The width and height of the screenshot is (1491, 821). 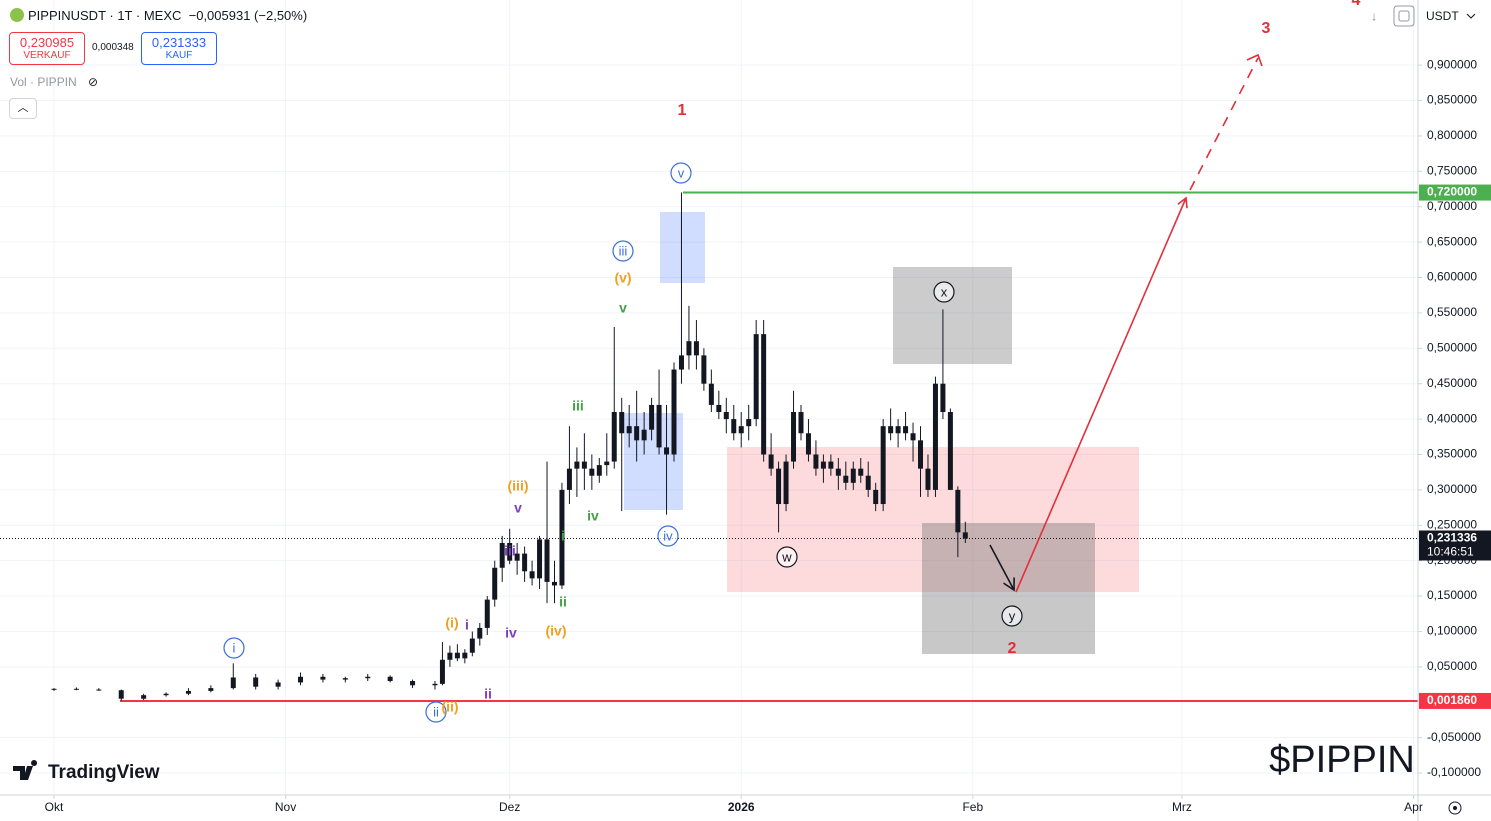 I want to click on currency-caret, so click(x=1471, y=16).